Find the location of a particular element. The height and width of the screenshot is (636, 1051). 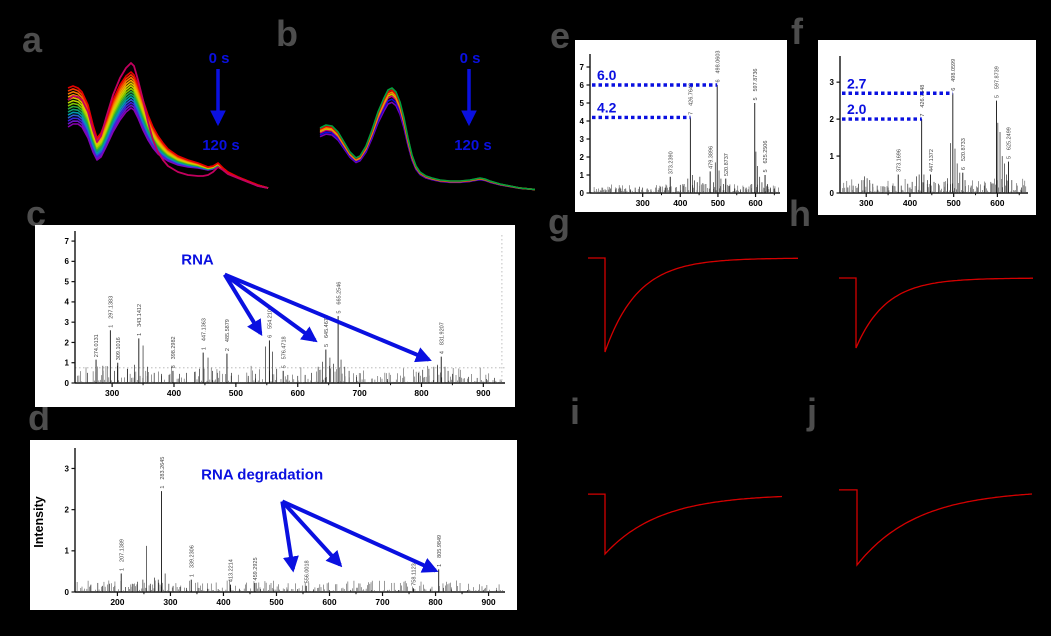

svg-text: 343.1412 is located at coordinates (140, 315).